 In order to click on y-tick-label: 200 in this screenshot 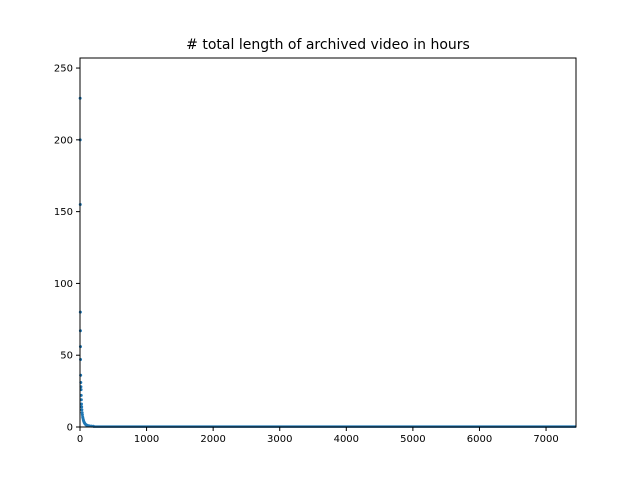, I will do `click(63, 140)`.